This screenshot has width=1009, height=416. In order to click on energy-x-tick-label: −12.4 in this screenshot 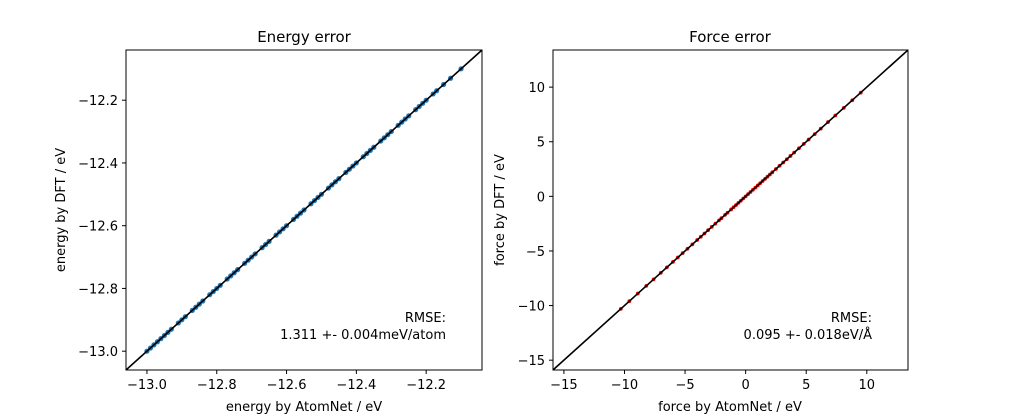, I will do `click(356, 385)`.